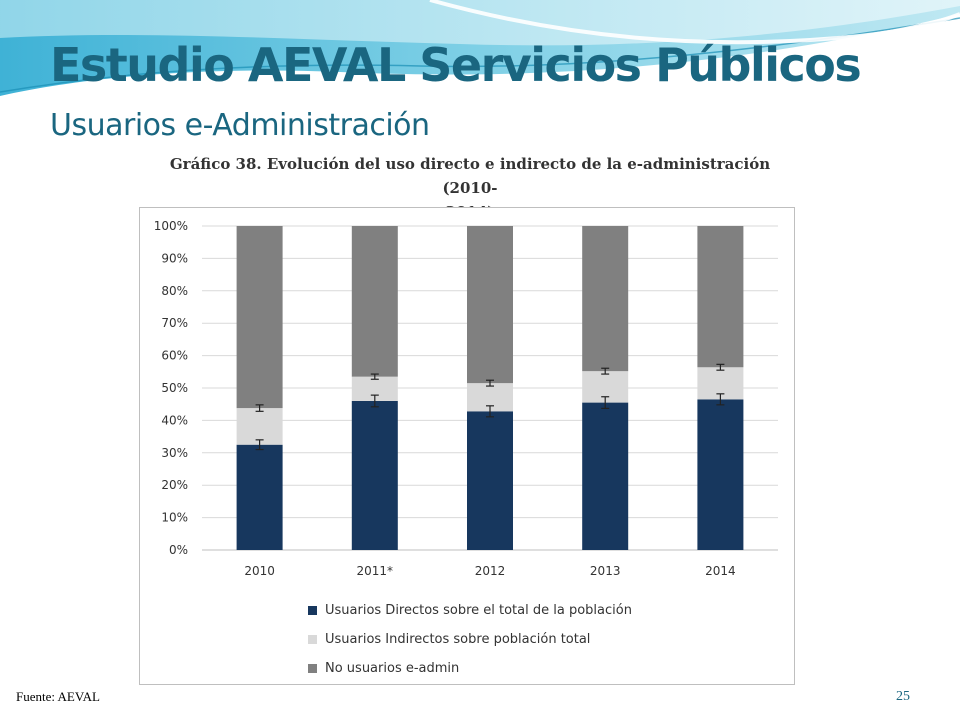 The image size is (960, 720). What do you see at coordinates (375, 571) in the screenshot?
I see `x-tick-label: 2011*` at bounding box center [375, 571].